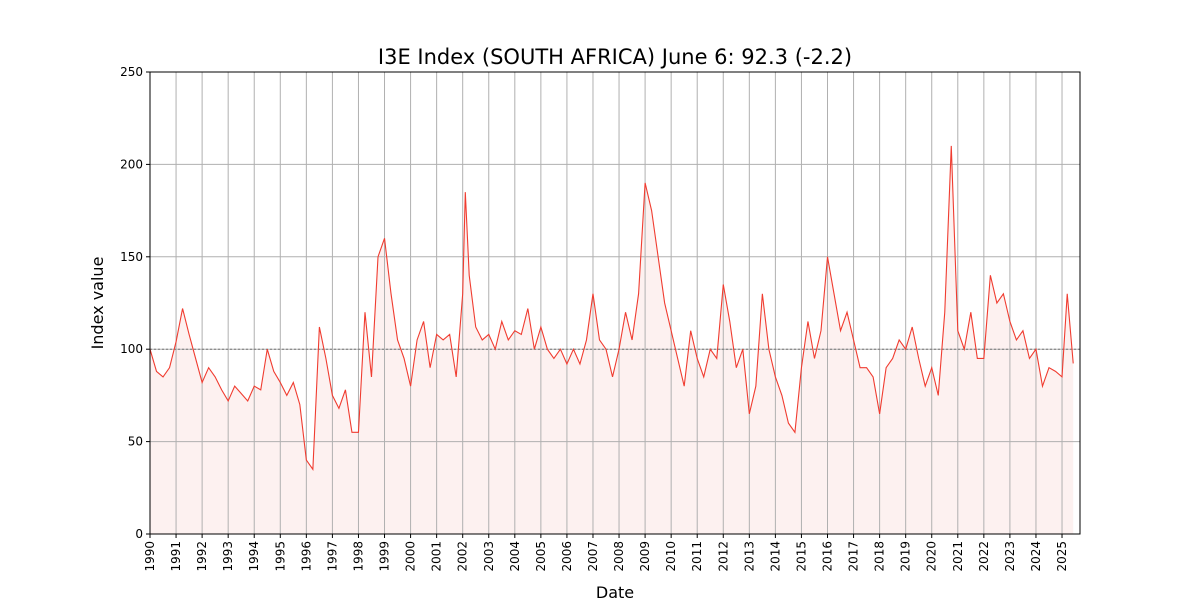 The width and height of the screenshot is (1200, 600). Describe the element at coordinates (749, 556) in the screenshot. I see `x-tick-label: 2013` at that location.